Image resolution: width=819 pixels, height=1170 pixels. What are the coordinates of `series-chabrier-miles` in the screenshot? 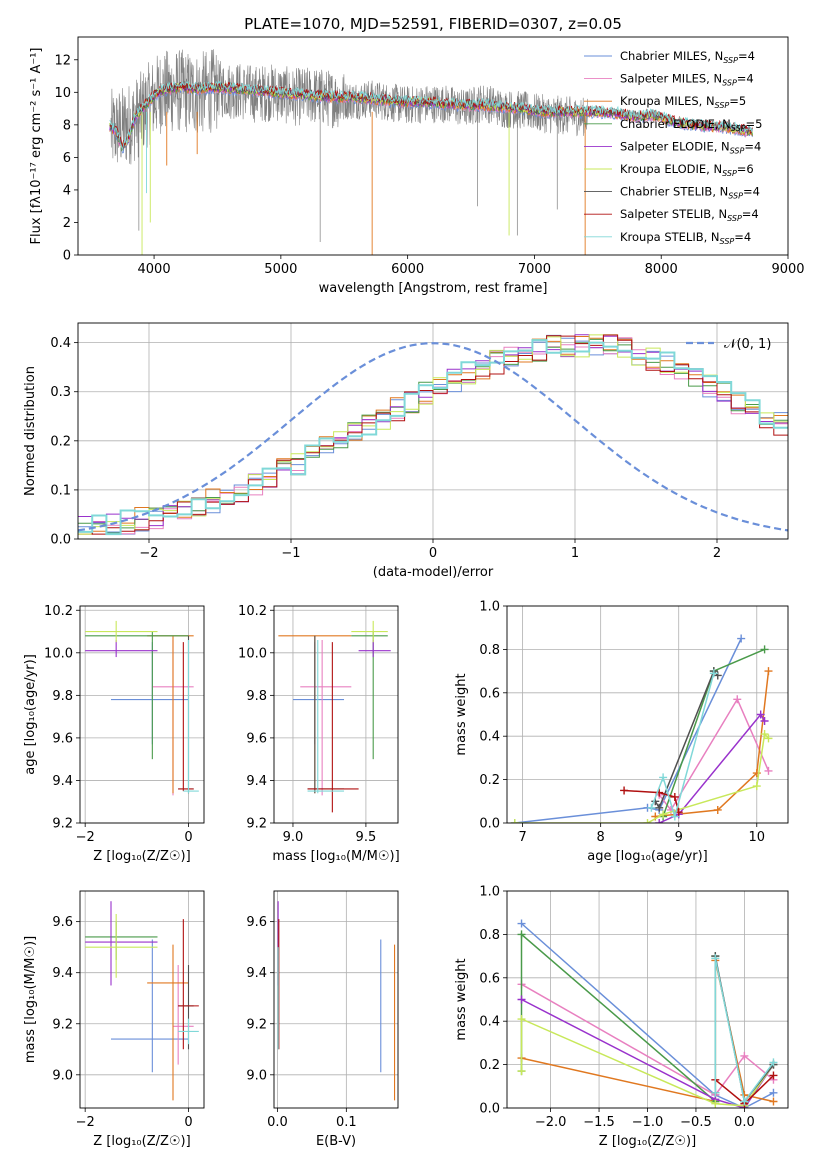 It's located at (628, 728).